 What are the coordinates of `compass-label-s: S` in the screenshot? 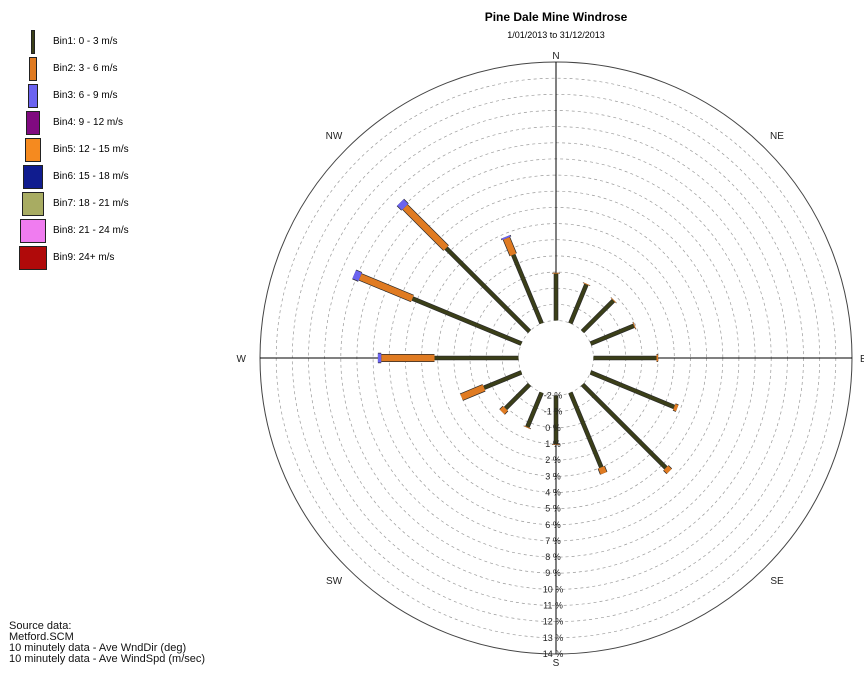 It's located at (556, 663).